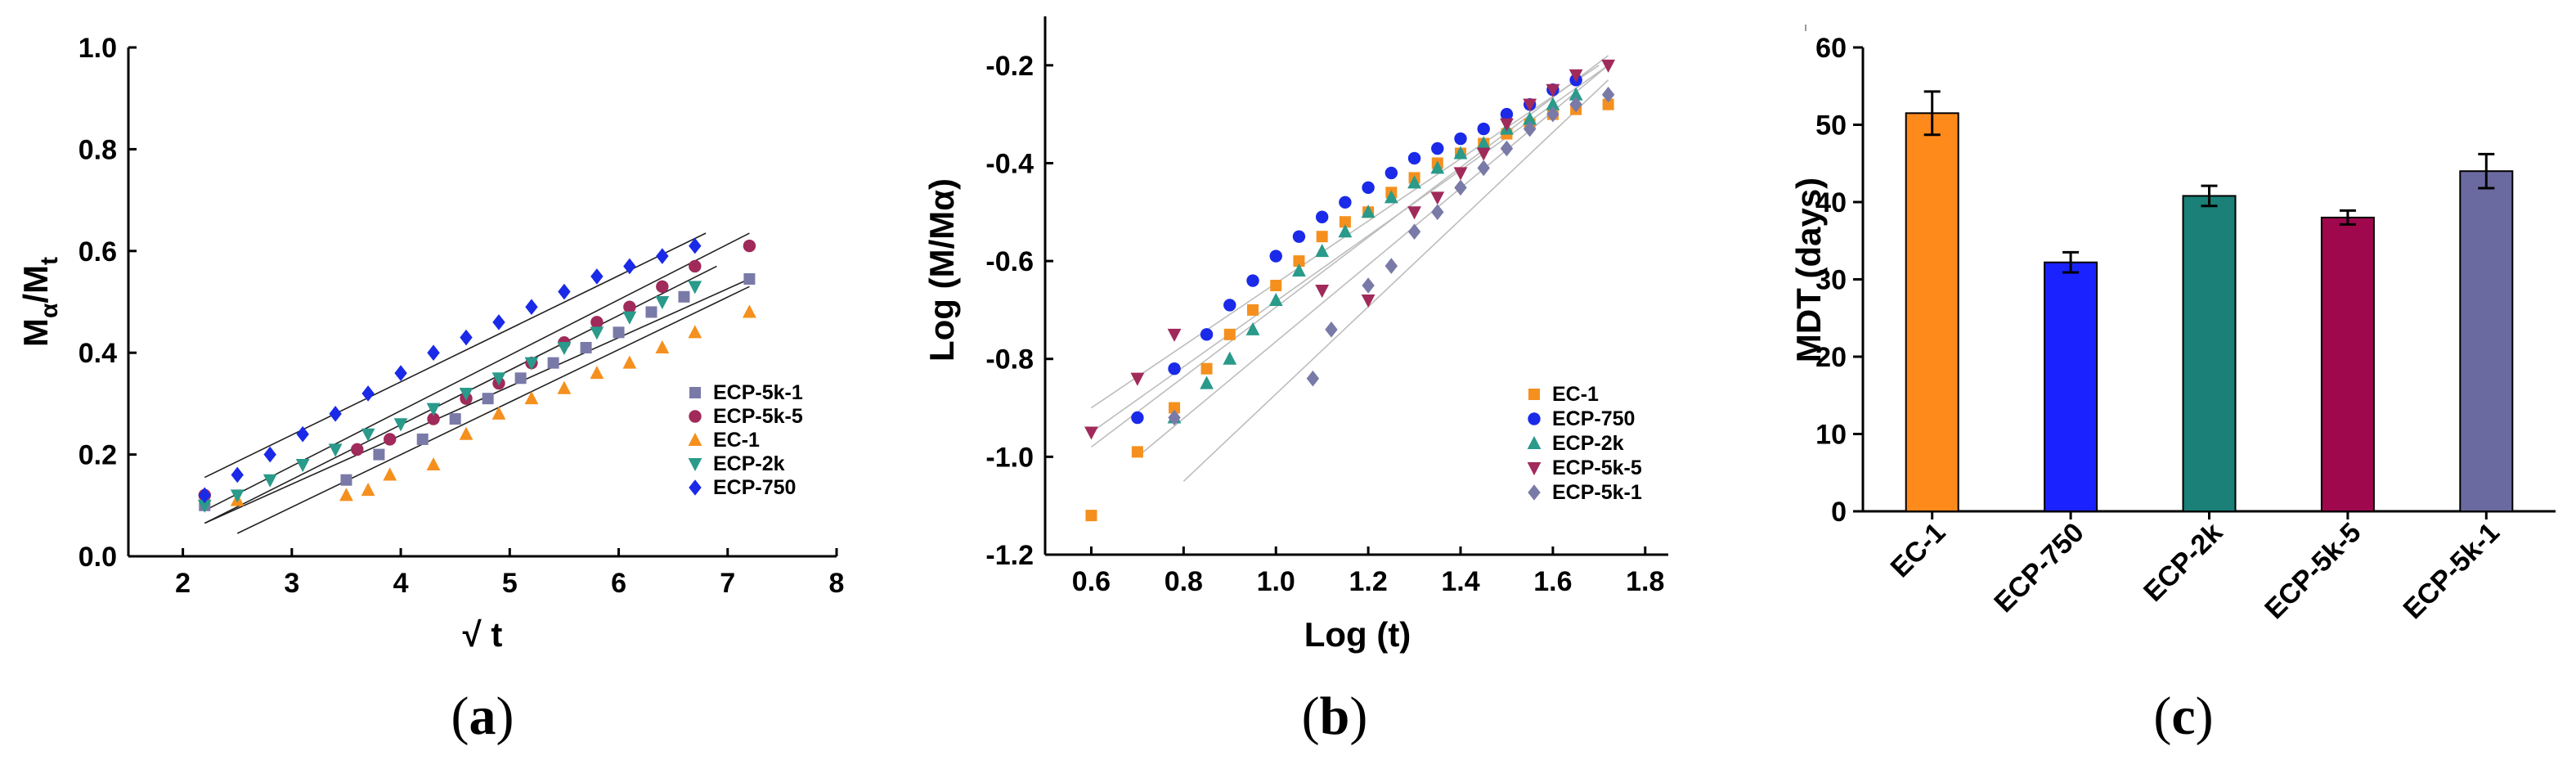 The height and width of the screenshot is (769, 2576). What do you see at coordinates (98, 49) in the screenshot?
I see `y-tick-label: 1.0` at bounding box center [98, 49].